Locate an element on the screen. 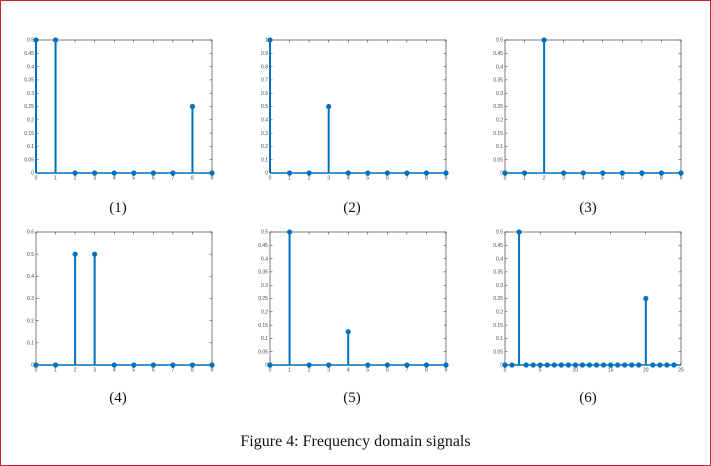  y-tick-label: 0.05 is located at coordinates (498, 352).